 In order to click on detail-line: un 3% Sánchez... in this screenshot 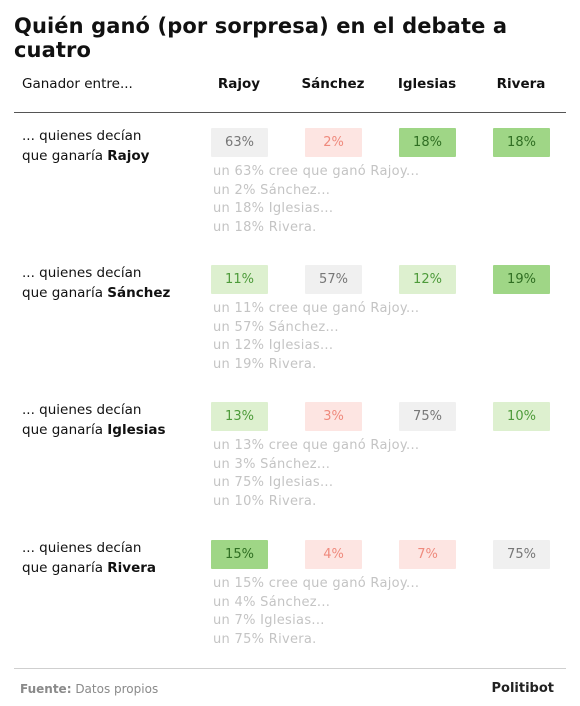, I will do `click(272, 464)`.